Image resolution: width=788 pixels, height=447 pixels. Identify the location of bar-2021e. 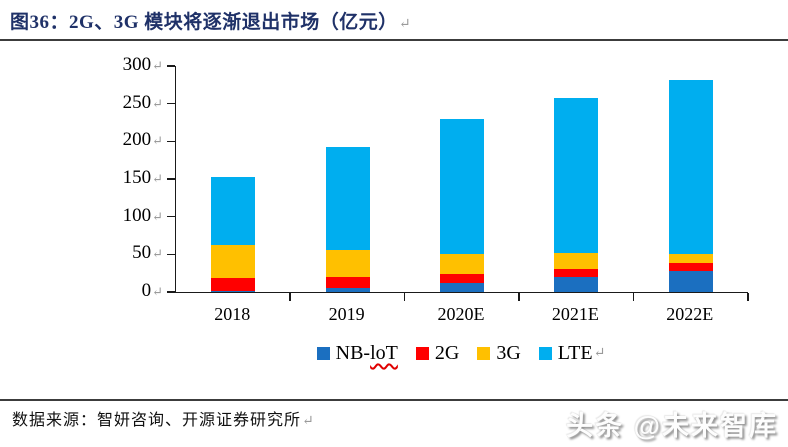
(576, 195).